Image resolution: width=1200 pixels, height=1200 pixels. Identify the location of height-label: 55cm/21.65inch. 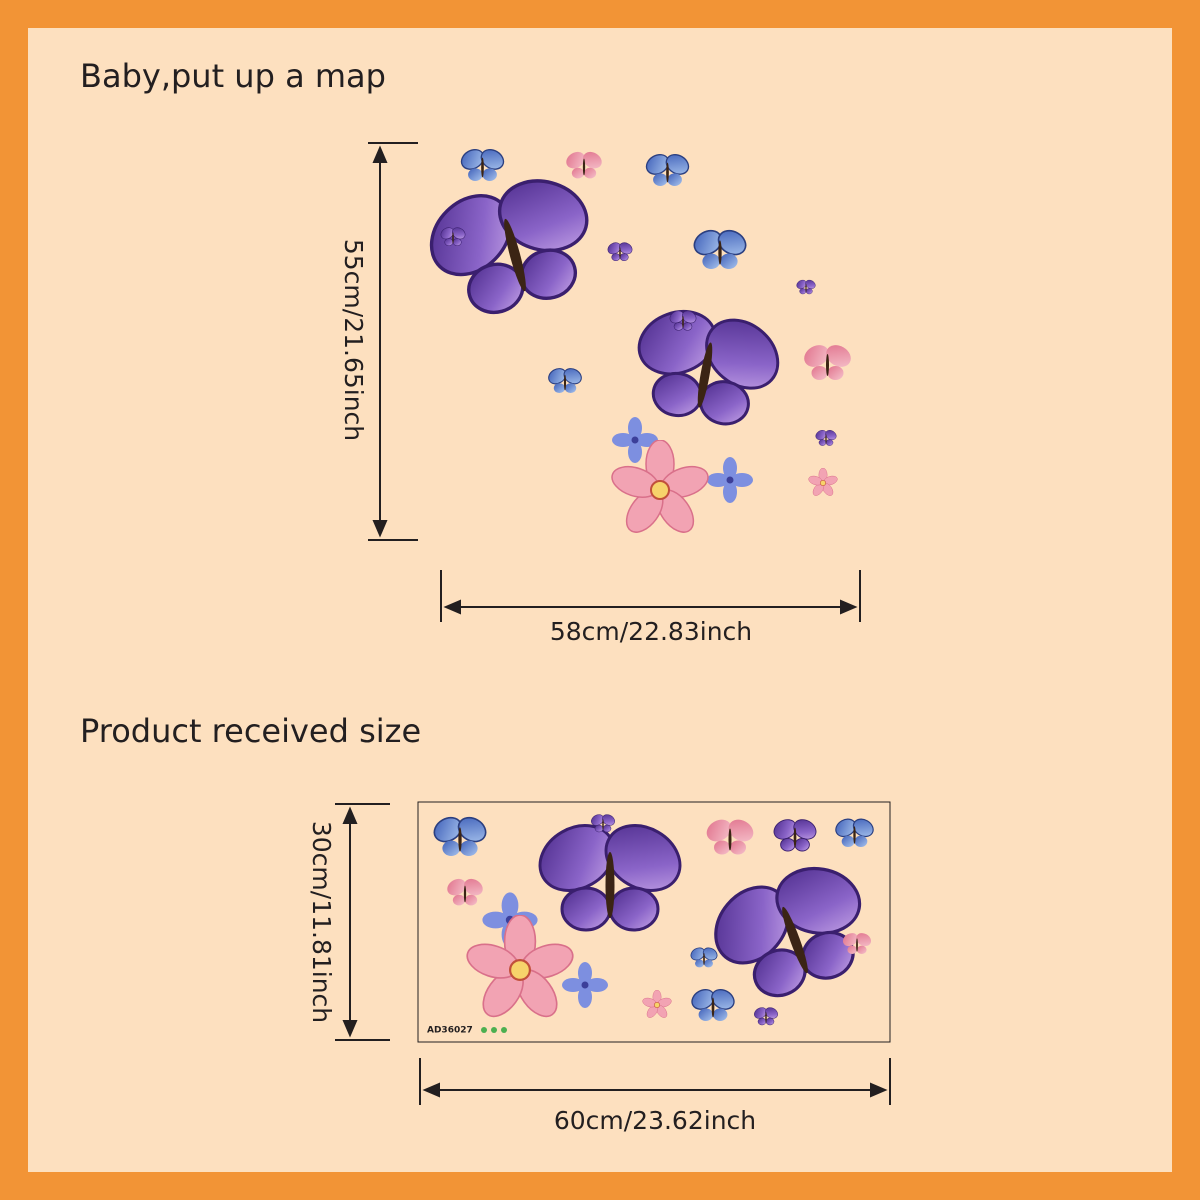
(353, 340).